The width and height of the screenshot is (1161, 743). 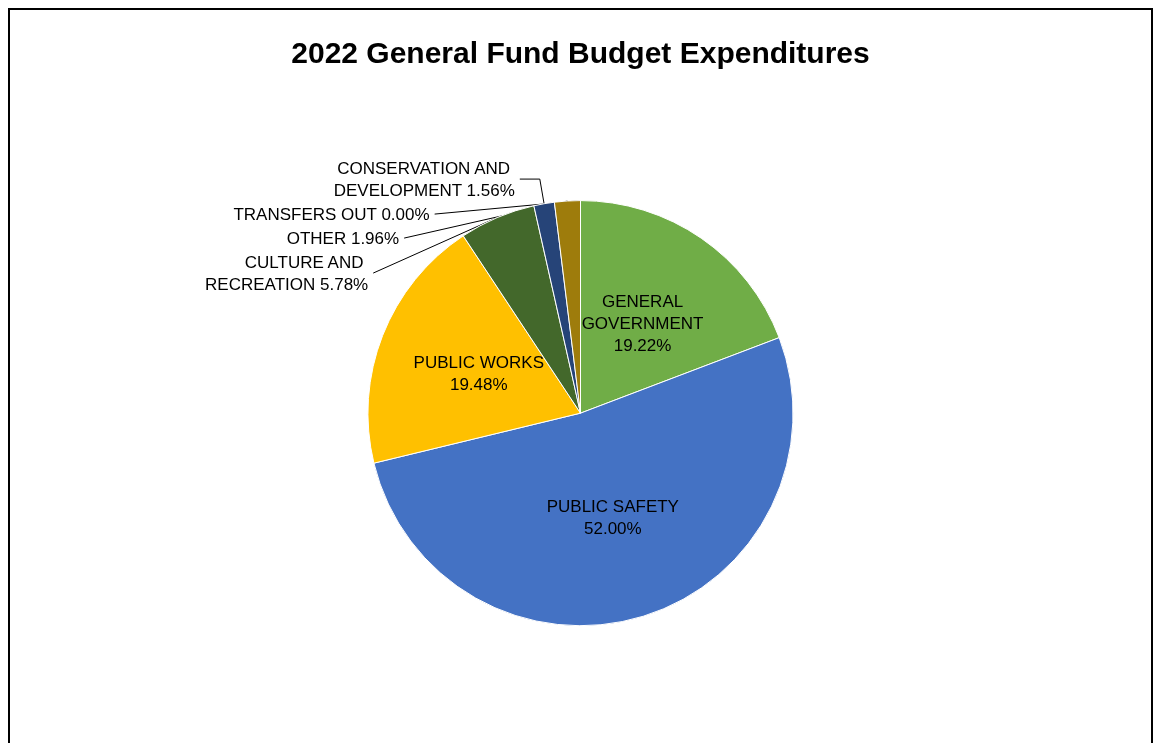 I want to click on data-label: 19.22%, so click(x=642, y=345).